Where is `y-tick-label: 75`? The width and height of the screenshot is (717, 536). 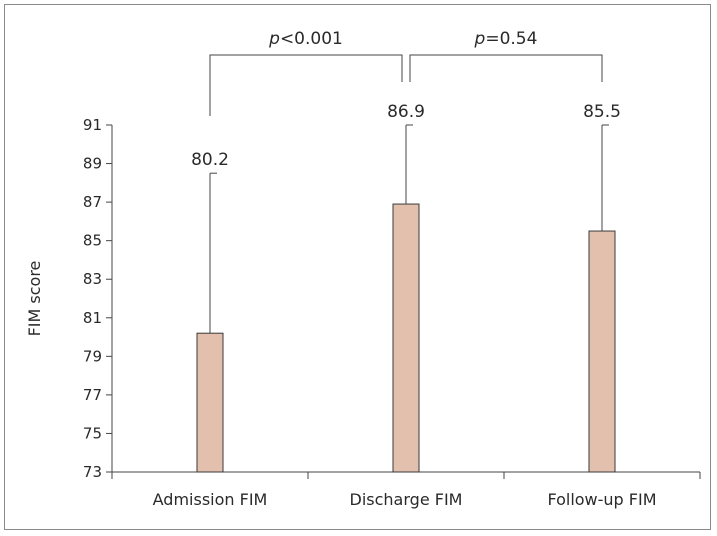 y-tick-label: 75 is located at coordinates (92, 433).